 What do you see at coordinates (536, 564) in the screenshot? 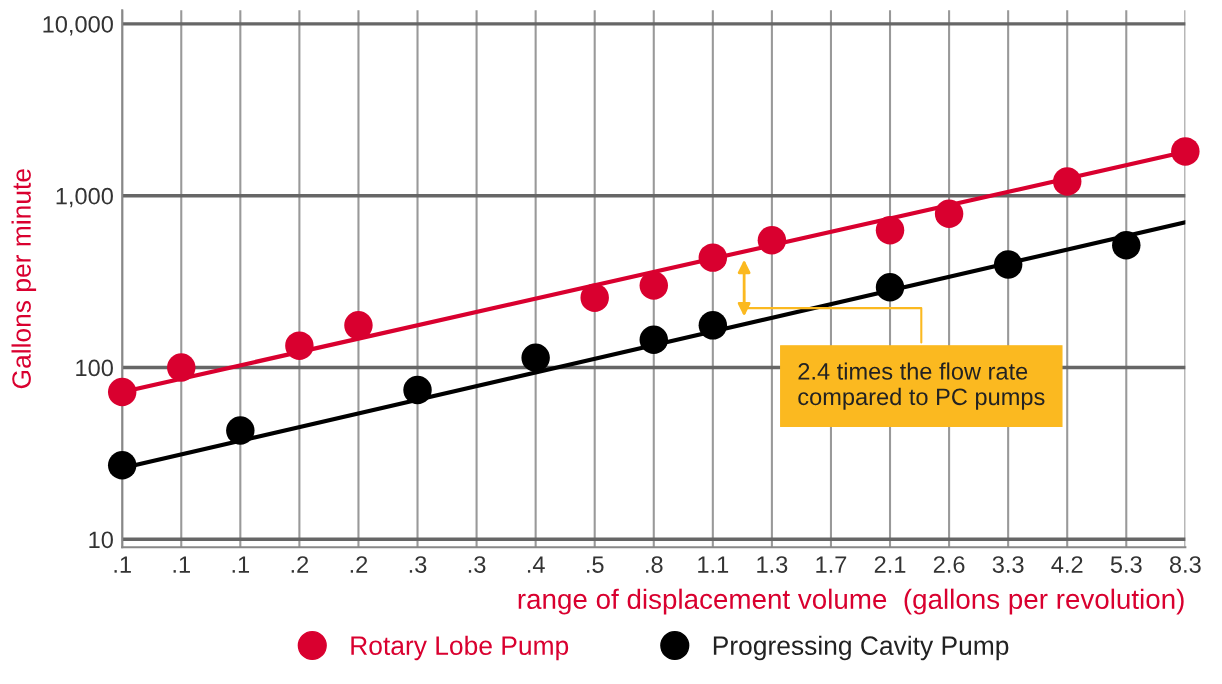
I see `x-tick-label: .4` at bounding box center [536, 564].